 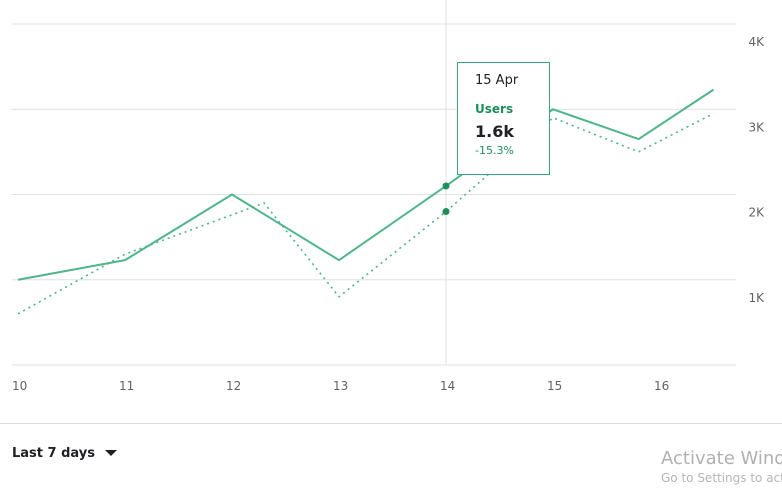 I want to click on x-axis: 10 11 12 13 14 15 16, so click(x=340, y=386).